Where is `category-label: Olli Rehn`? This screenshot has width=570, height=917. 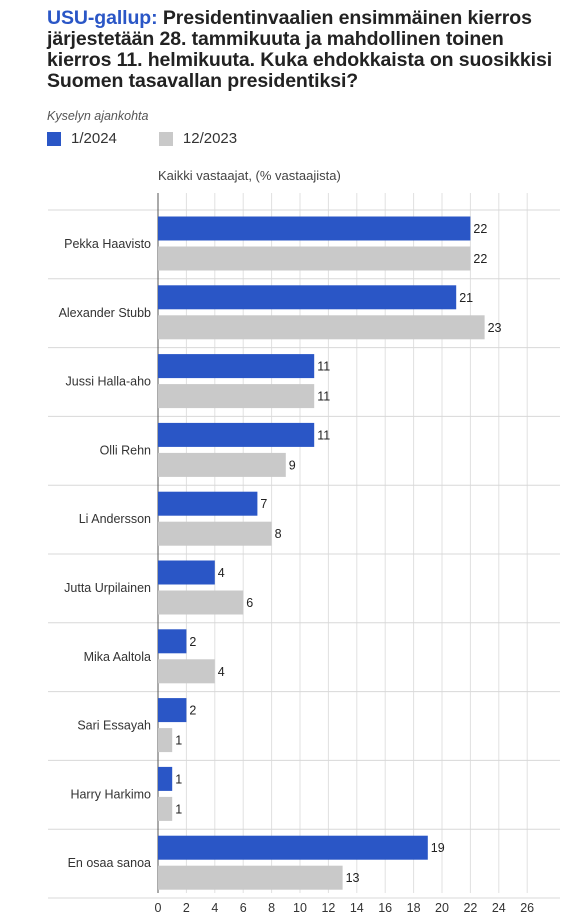 category-label: Olli Rehn is located at coordinates (125, 450).